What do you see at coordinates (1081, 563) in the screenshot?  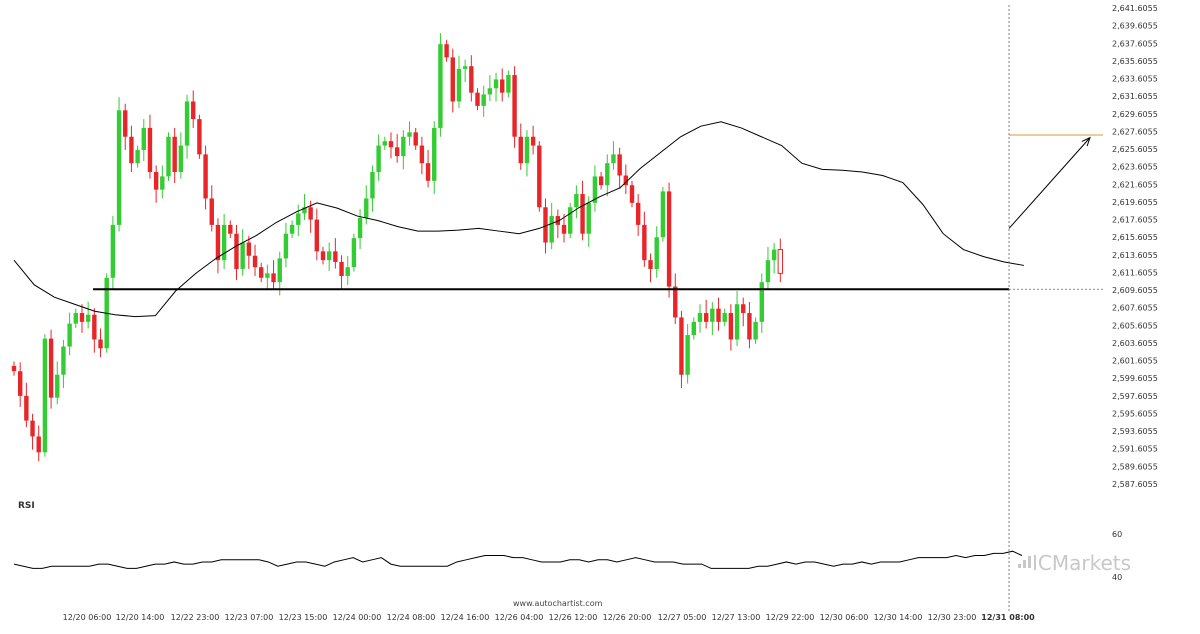 I see `brand-logo-text: ICMarkets` at bounding box center [1081, 563].